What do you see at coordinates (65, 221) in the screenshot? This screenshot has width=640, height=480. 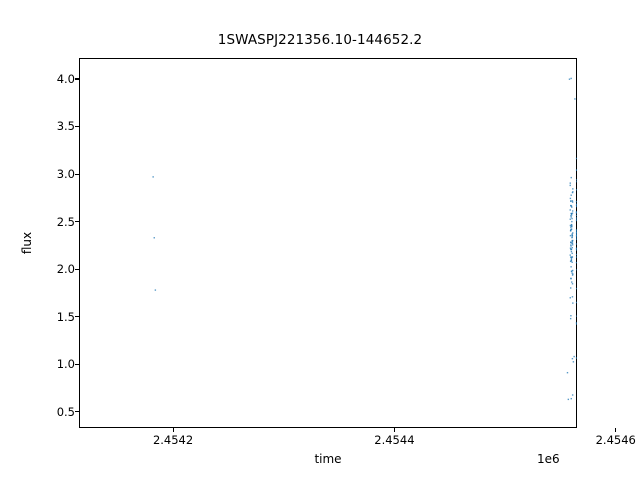 I see `y-tick-label: 2.5` at bounding box center [65, 221].